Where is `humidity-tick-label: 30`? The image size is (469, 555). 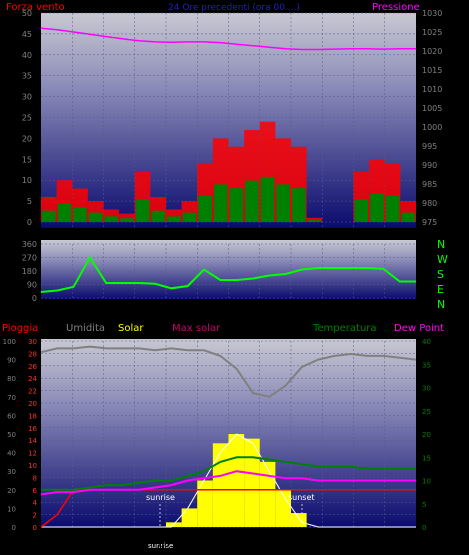 humidity-tick-label: 30 is located at coordinates (11, 472).